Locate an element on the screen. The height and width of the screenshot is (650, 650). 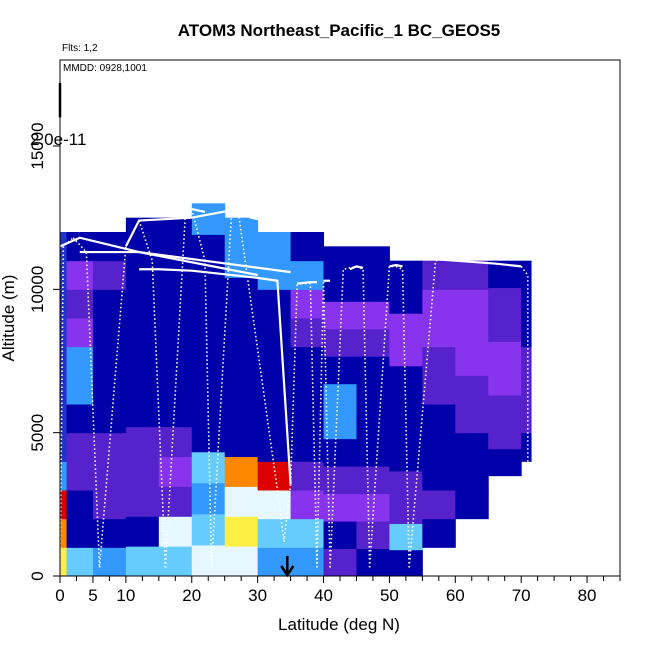
scale-marker-label: 2.0e-11 is located at coordinates (58, 139).